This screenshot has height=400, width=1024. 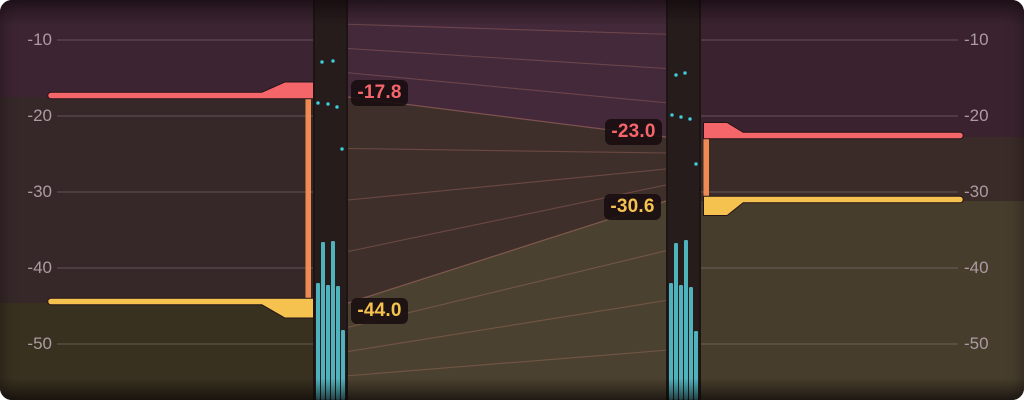 I want to click on input-upper-threshold-line, so click(x=180, y=90).